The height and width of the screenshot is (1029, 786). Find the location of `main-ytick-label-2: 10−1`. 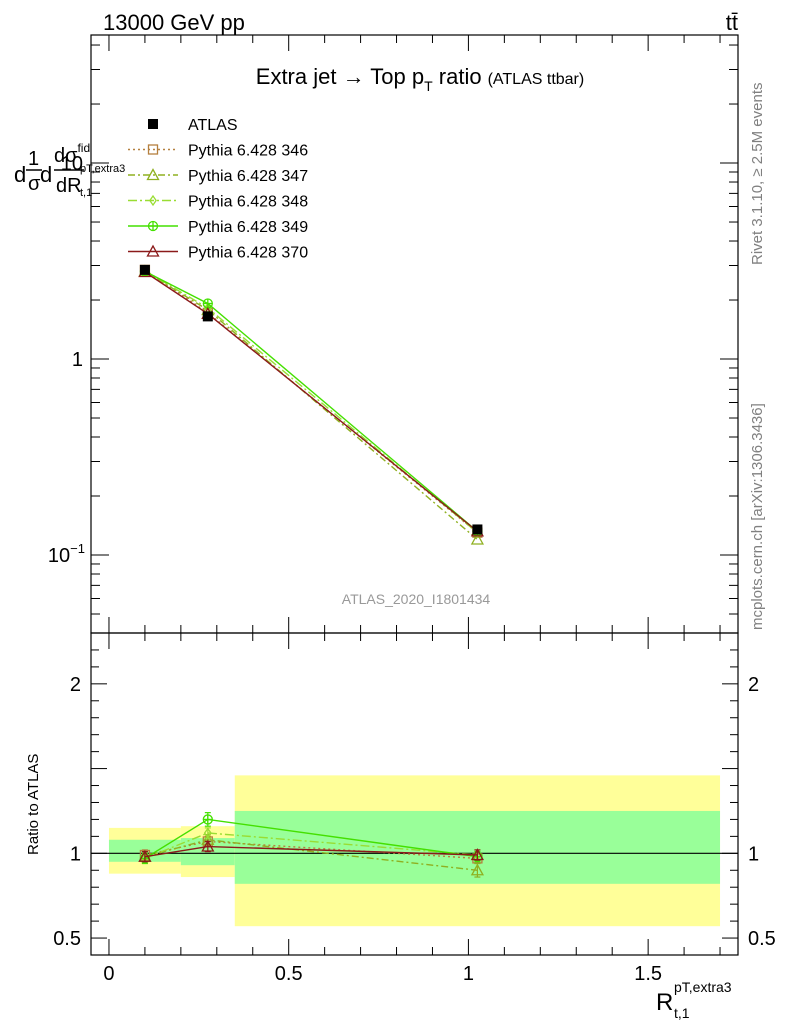

main-ytick-label-2: 10−1 is located at coordinates (66, 554).